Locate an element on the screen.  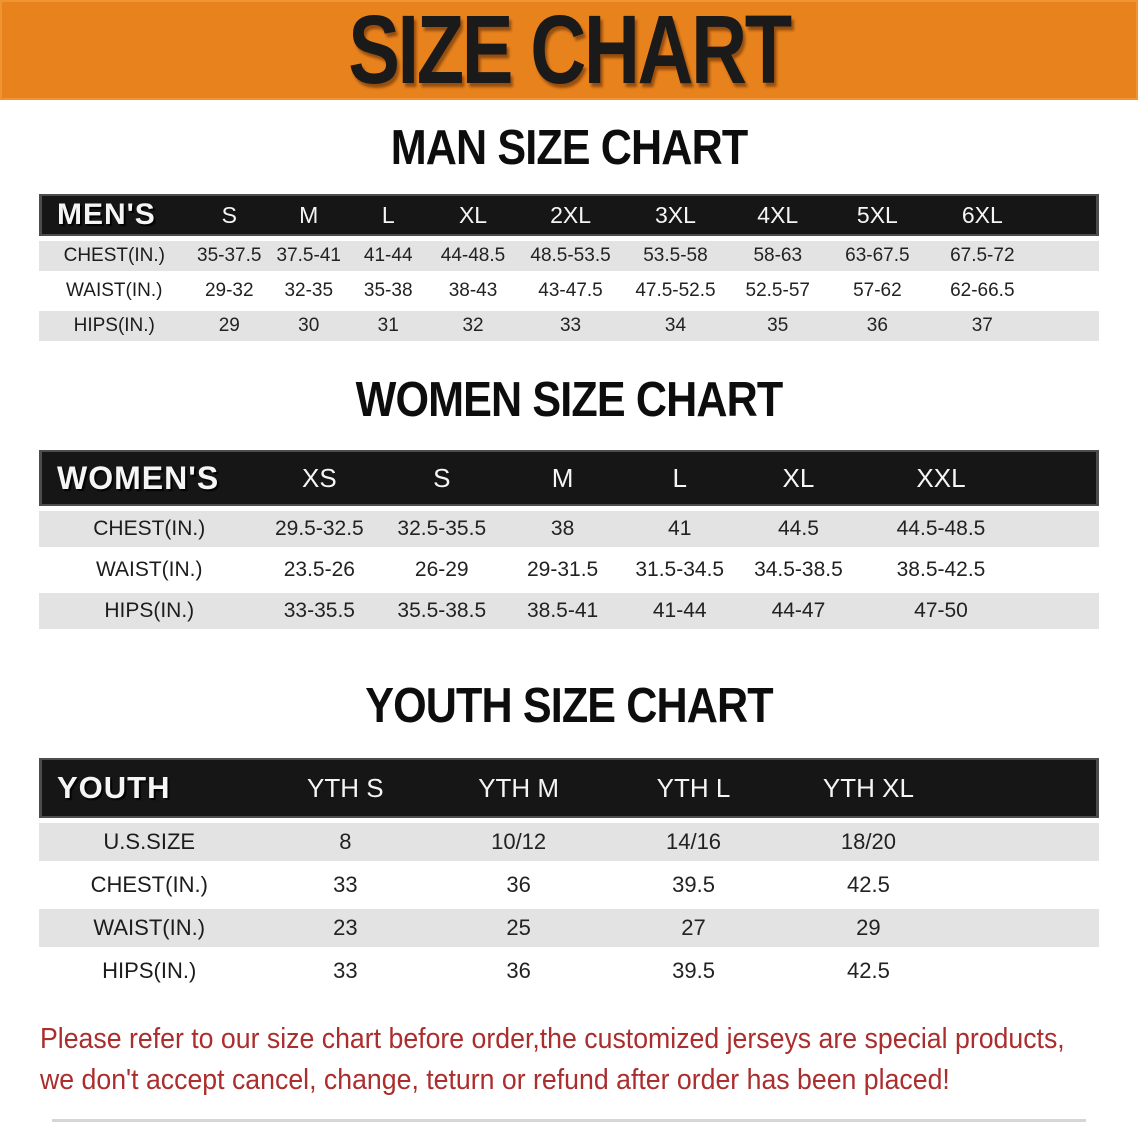
value-cell: 25 is located at coordinates (519, 928).